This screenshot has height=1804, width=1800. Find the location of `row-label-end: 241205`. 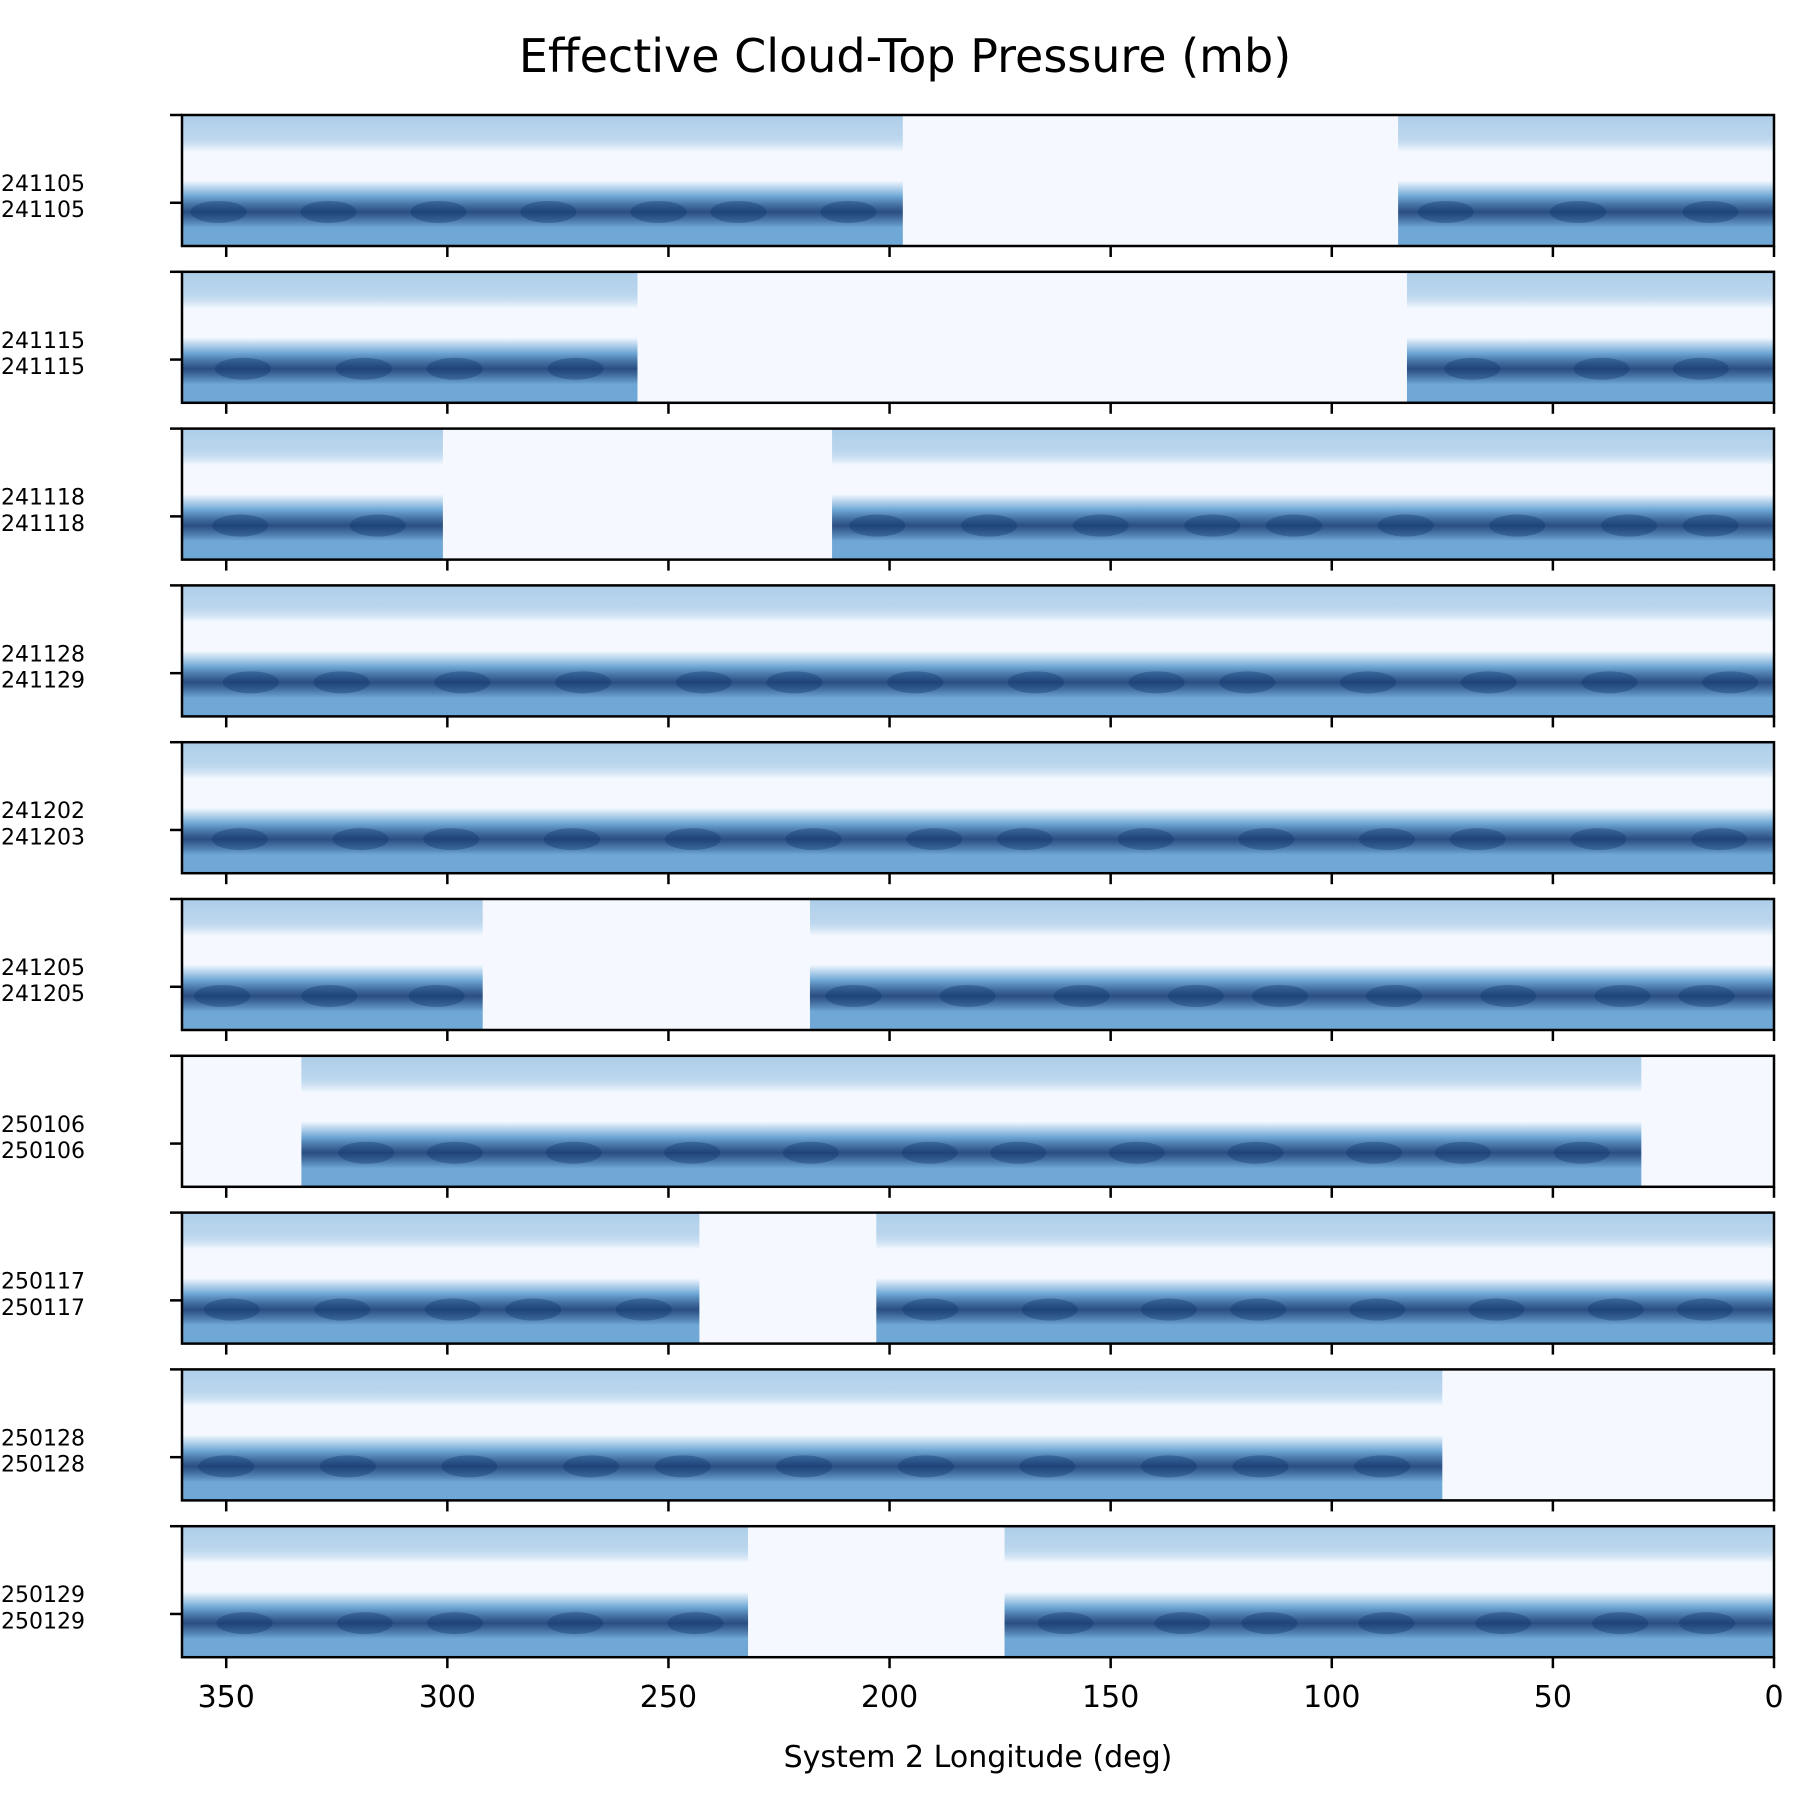

row-label-end: 241205 is located at coordinates (43, 994).